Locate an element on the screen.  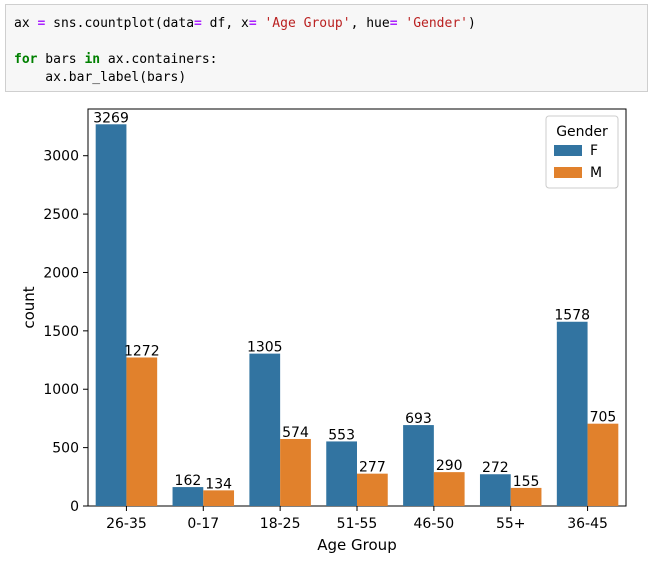
legend-title: Gender is located at coordinates (582, 132).